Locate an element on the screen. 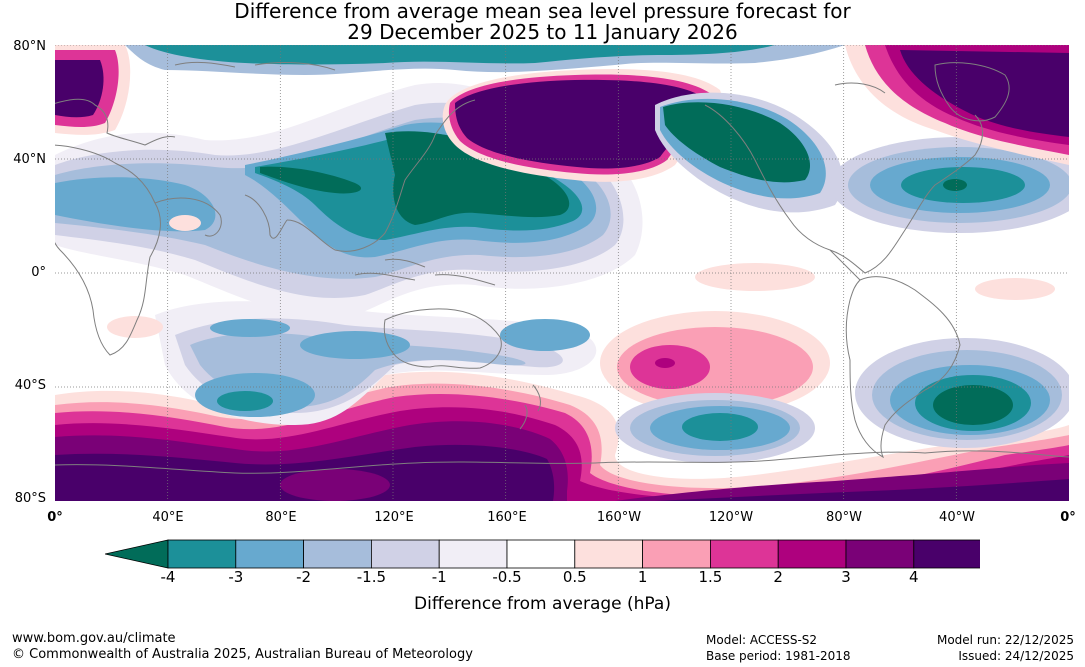 The width and height of the screenshot is (1085, 667). colorbar-tick-label: 1.5 is located at coordinates (710, 577).